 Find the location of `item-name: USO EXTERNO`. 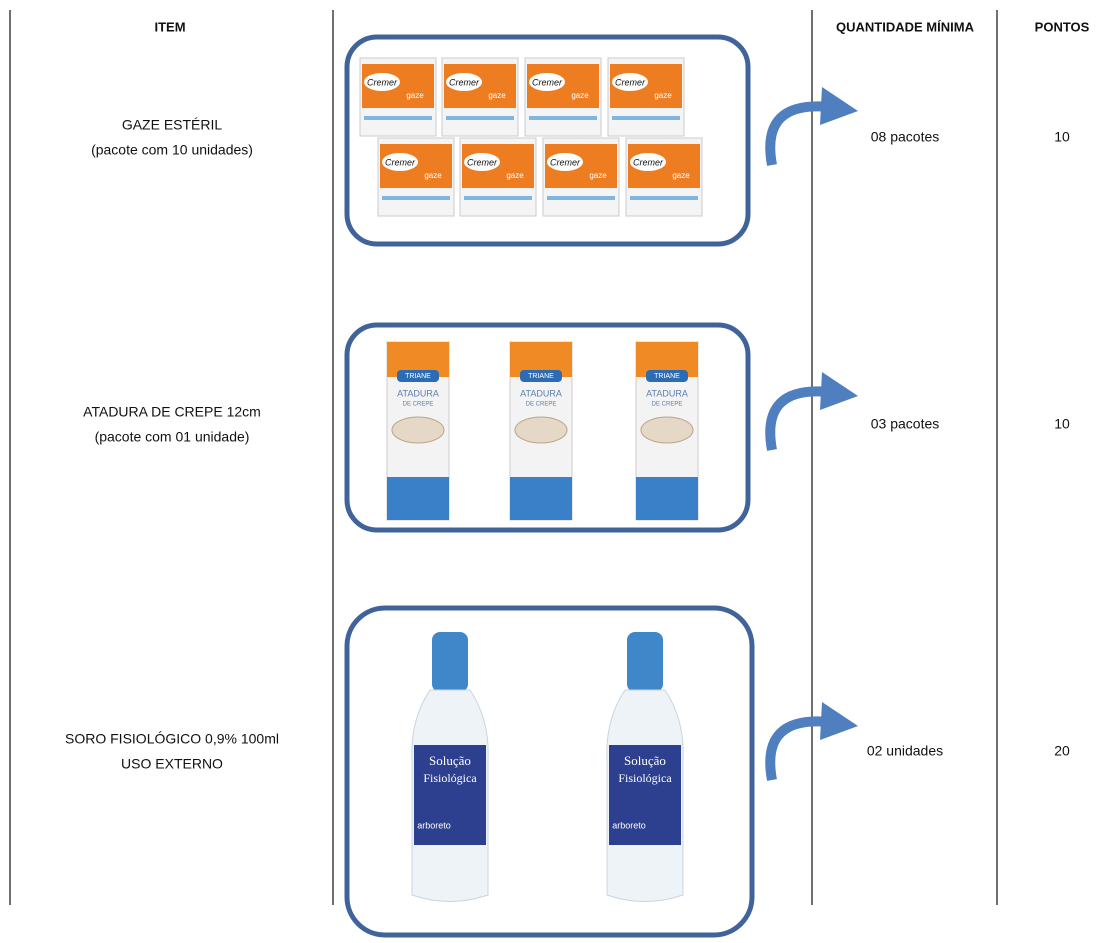

item-name: USO EXTERNO is located at coordinates (172, 764).